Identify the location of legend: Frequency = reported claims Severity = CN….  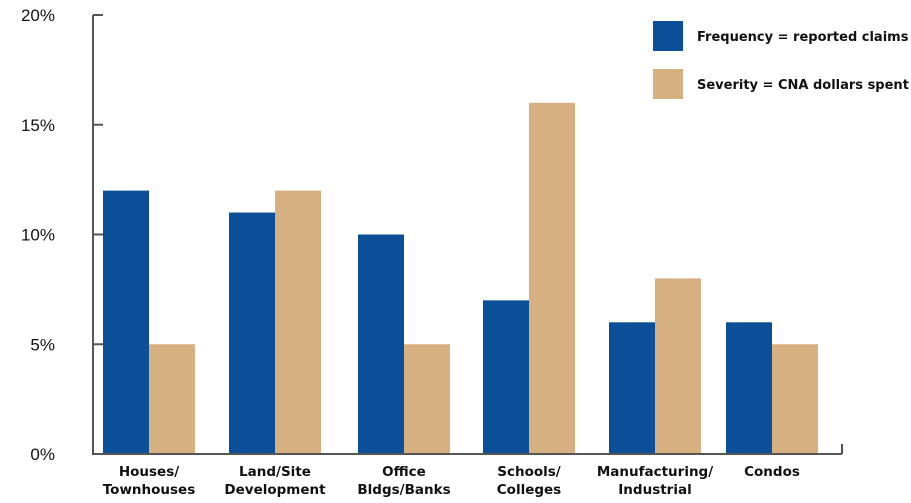
(781, 60).